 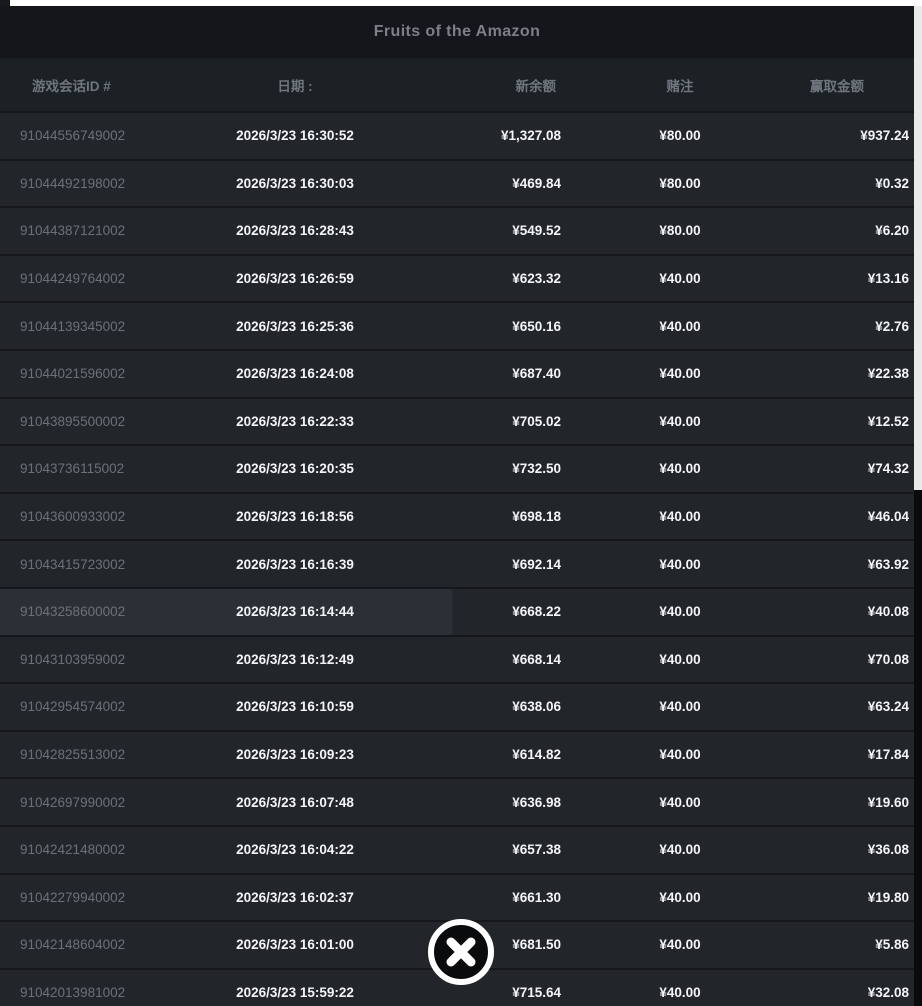 I want to click on session-id-cell: 91042148604002, so click(x=73, y=945).